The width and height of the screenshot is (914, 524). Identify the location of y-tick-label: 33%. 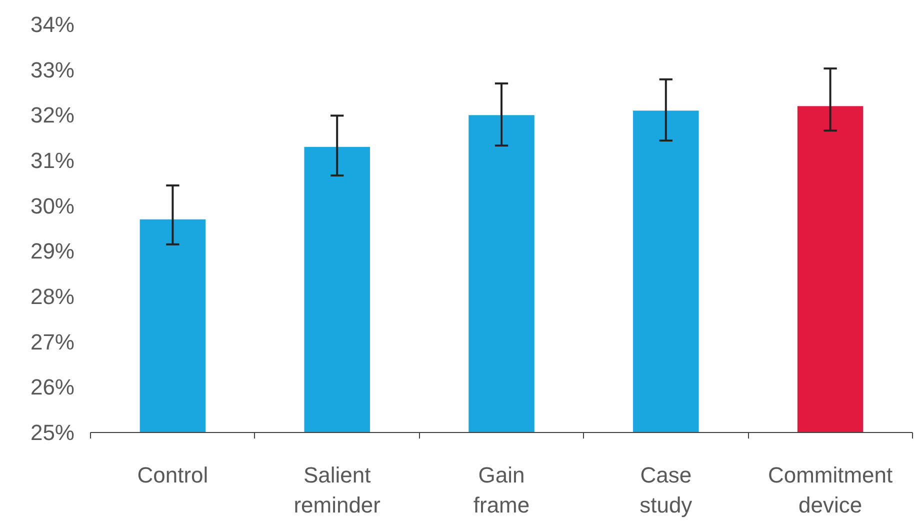
(52, 69).